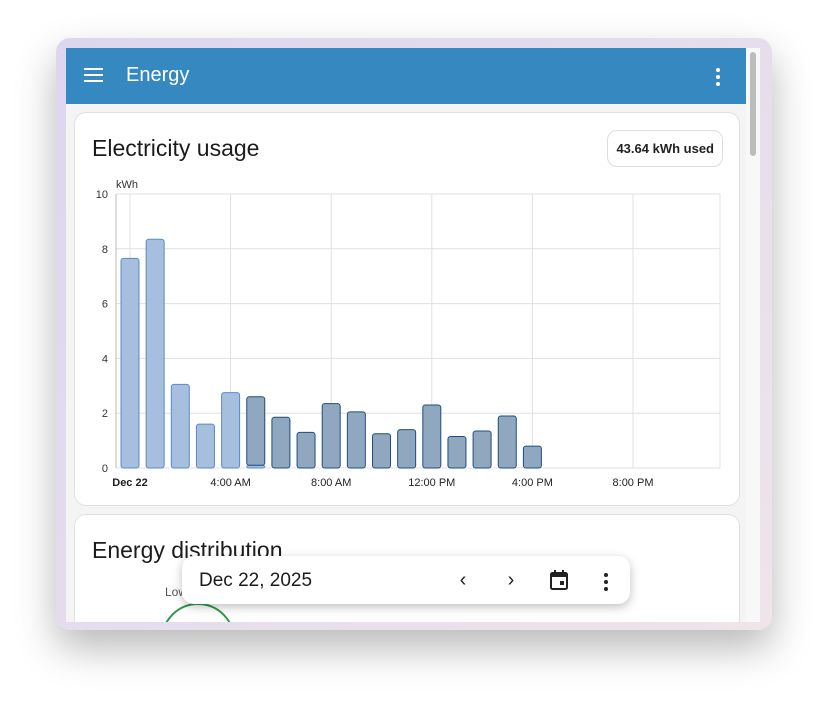 This screenshot has width=828, height=705. I want to click on y-tick-label: 8, so click(105, 250).